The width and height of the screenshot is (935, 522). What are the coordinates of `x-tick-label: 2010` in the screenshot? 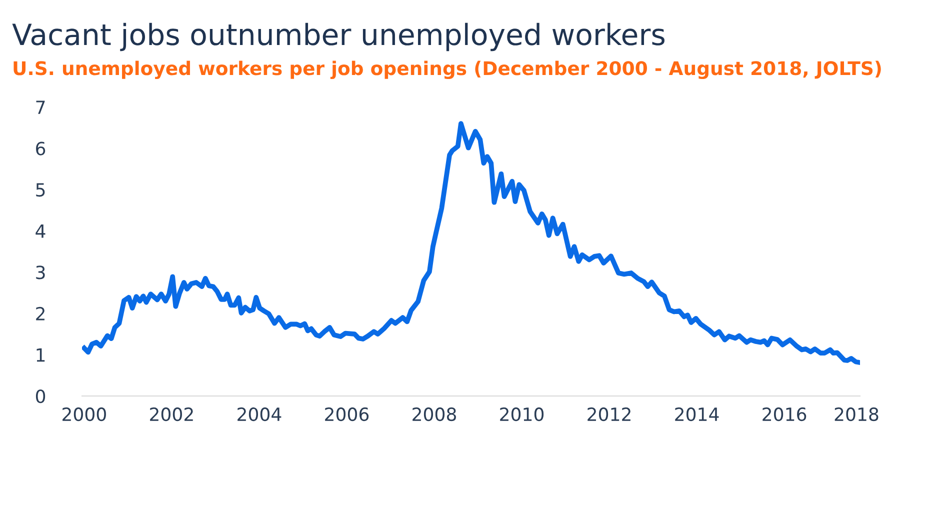 It's located at (522, 414).